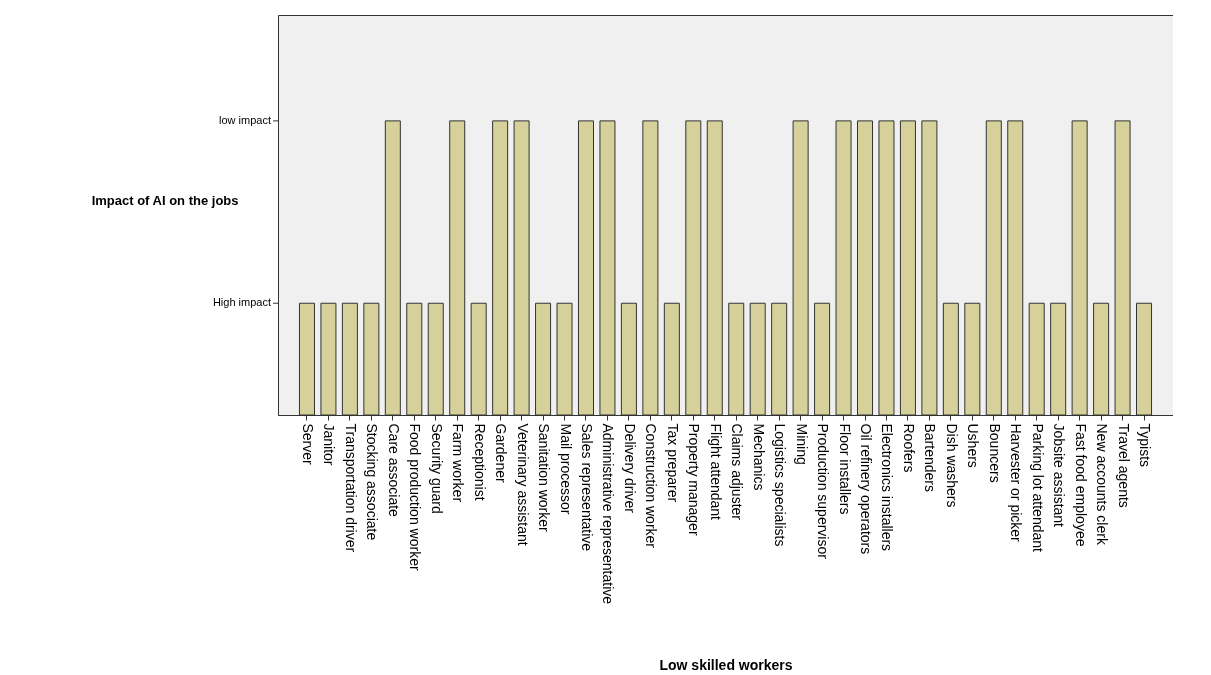  I want to click on x-tick-label: Sanitation worker, so click(544, 477).